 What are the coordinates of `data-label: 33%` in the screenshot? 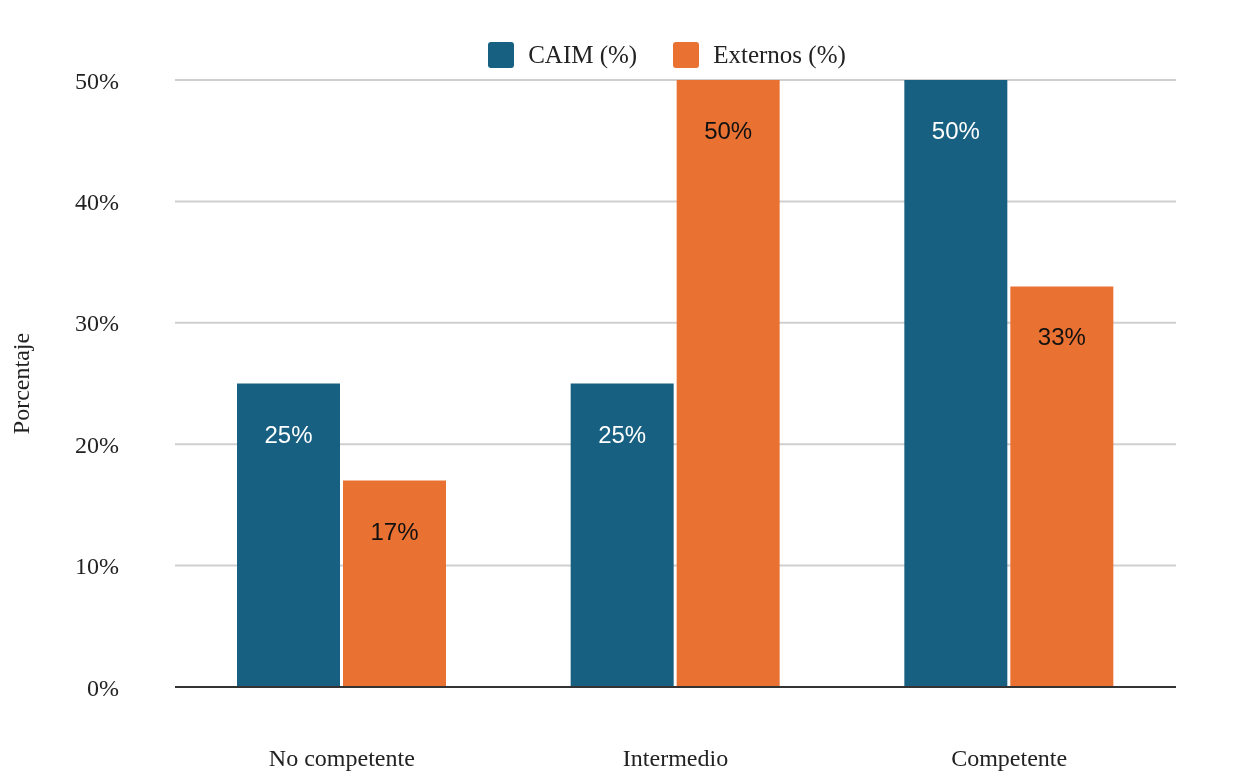 It's located at (1061, 337).